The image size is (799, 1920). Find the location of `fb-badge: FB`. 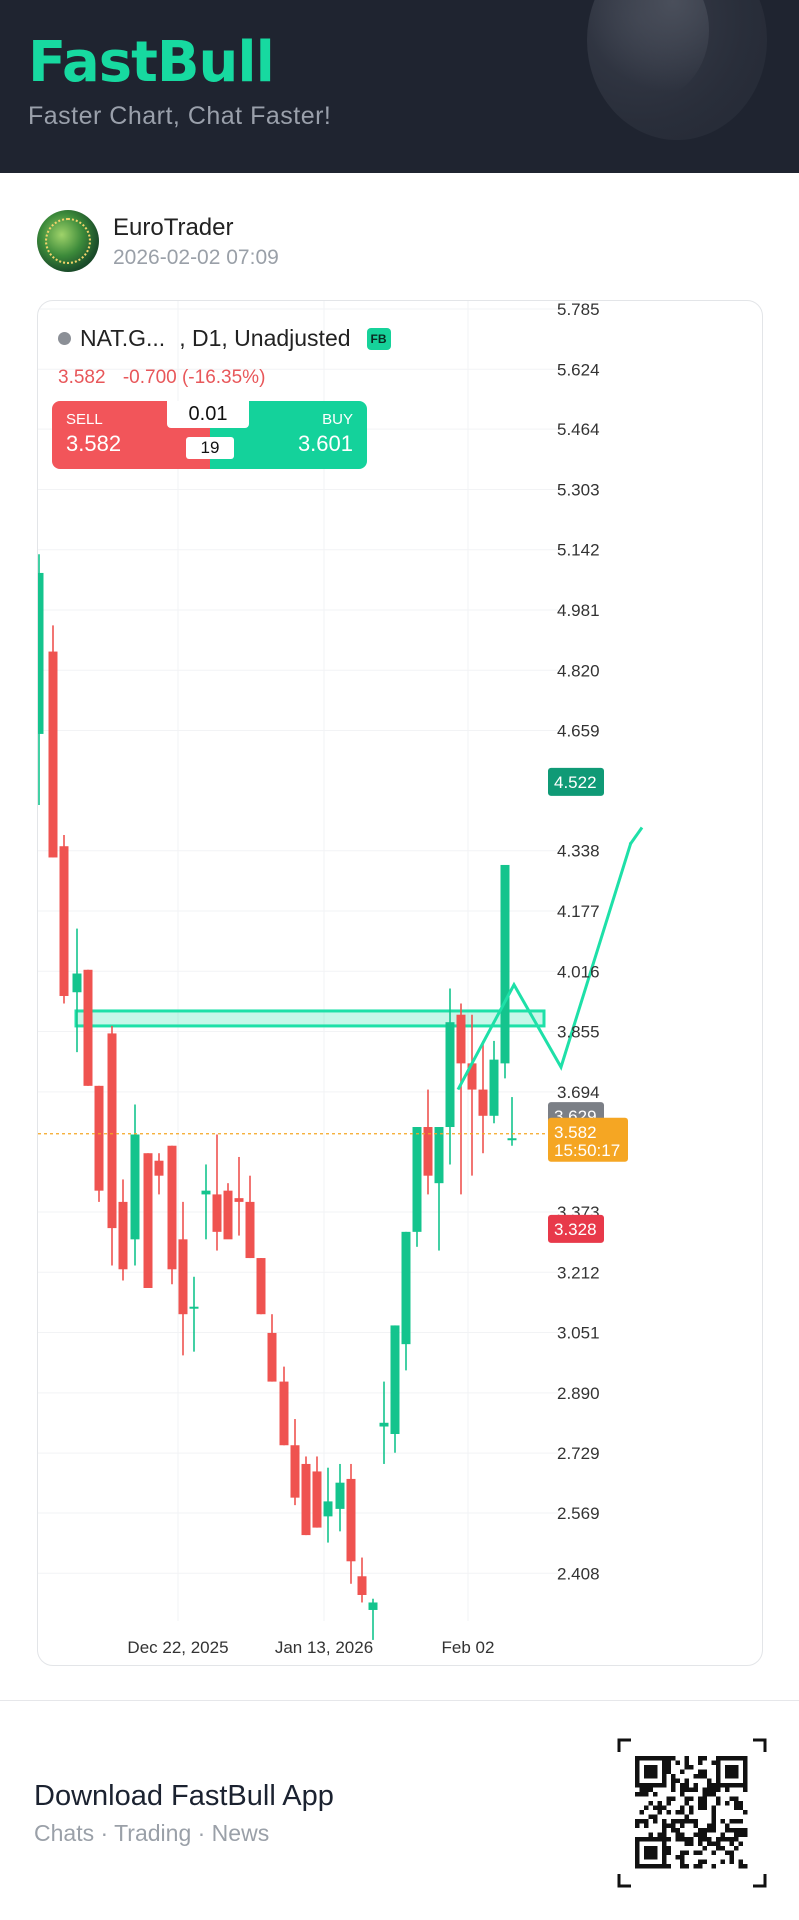

fb-badge: FB is located at coordinates (378, 338).